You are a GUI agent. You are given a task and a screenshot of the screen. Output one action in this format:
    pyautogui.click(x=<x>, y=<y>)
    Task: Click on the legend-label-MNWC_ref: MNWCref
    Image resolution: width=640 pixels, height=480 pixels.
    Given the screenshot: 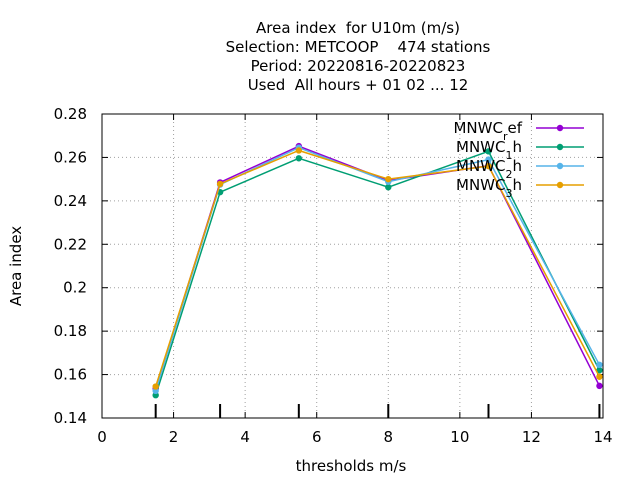 What is the action you would take?
    pyautogui.click(x=487, y=131)
    